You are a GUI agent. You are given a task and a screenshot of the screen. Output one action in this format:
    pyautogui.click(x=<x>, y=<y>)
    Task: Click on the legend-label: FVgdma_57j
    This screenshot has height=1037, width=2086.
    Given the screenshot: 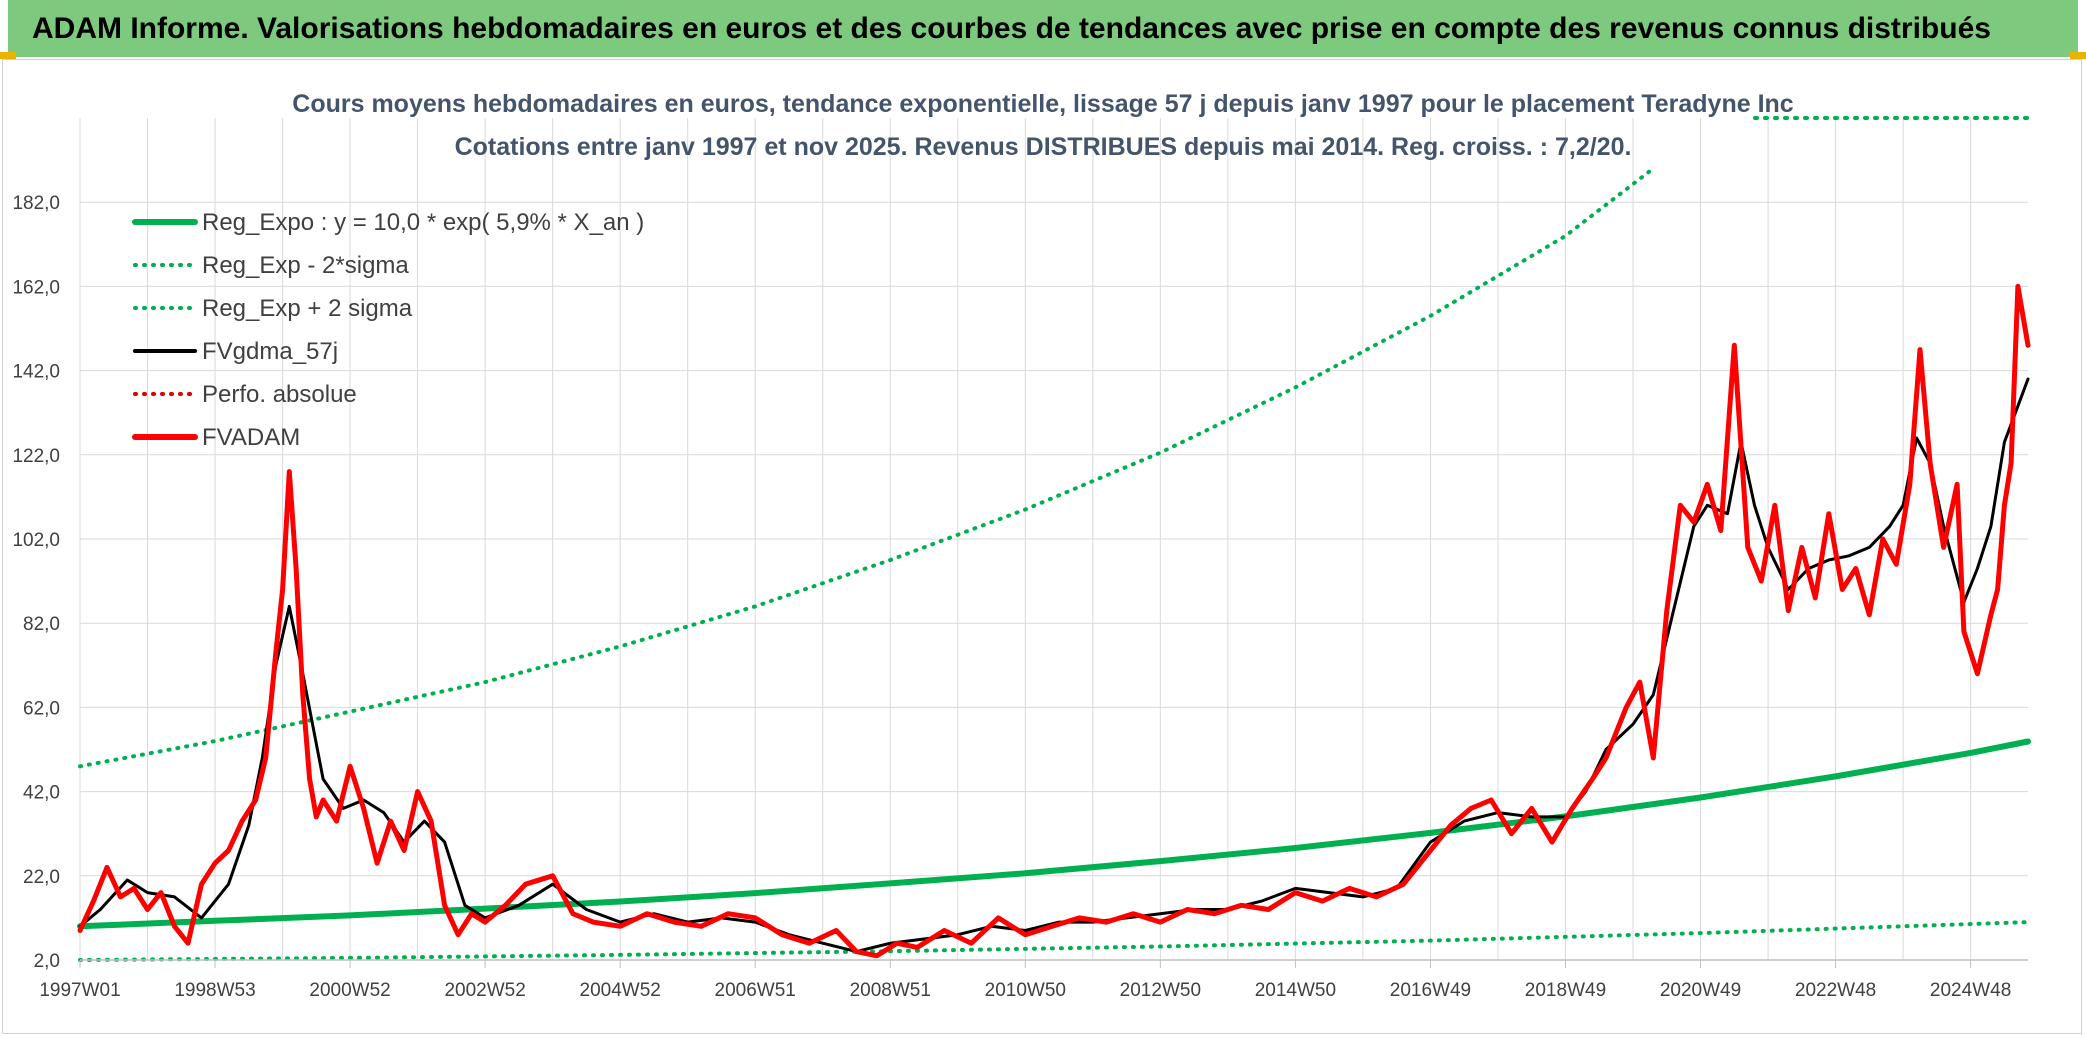 What is the action you would take?
    pyautogui.click(x=270, y=351)
    